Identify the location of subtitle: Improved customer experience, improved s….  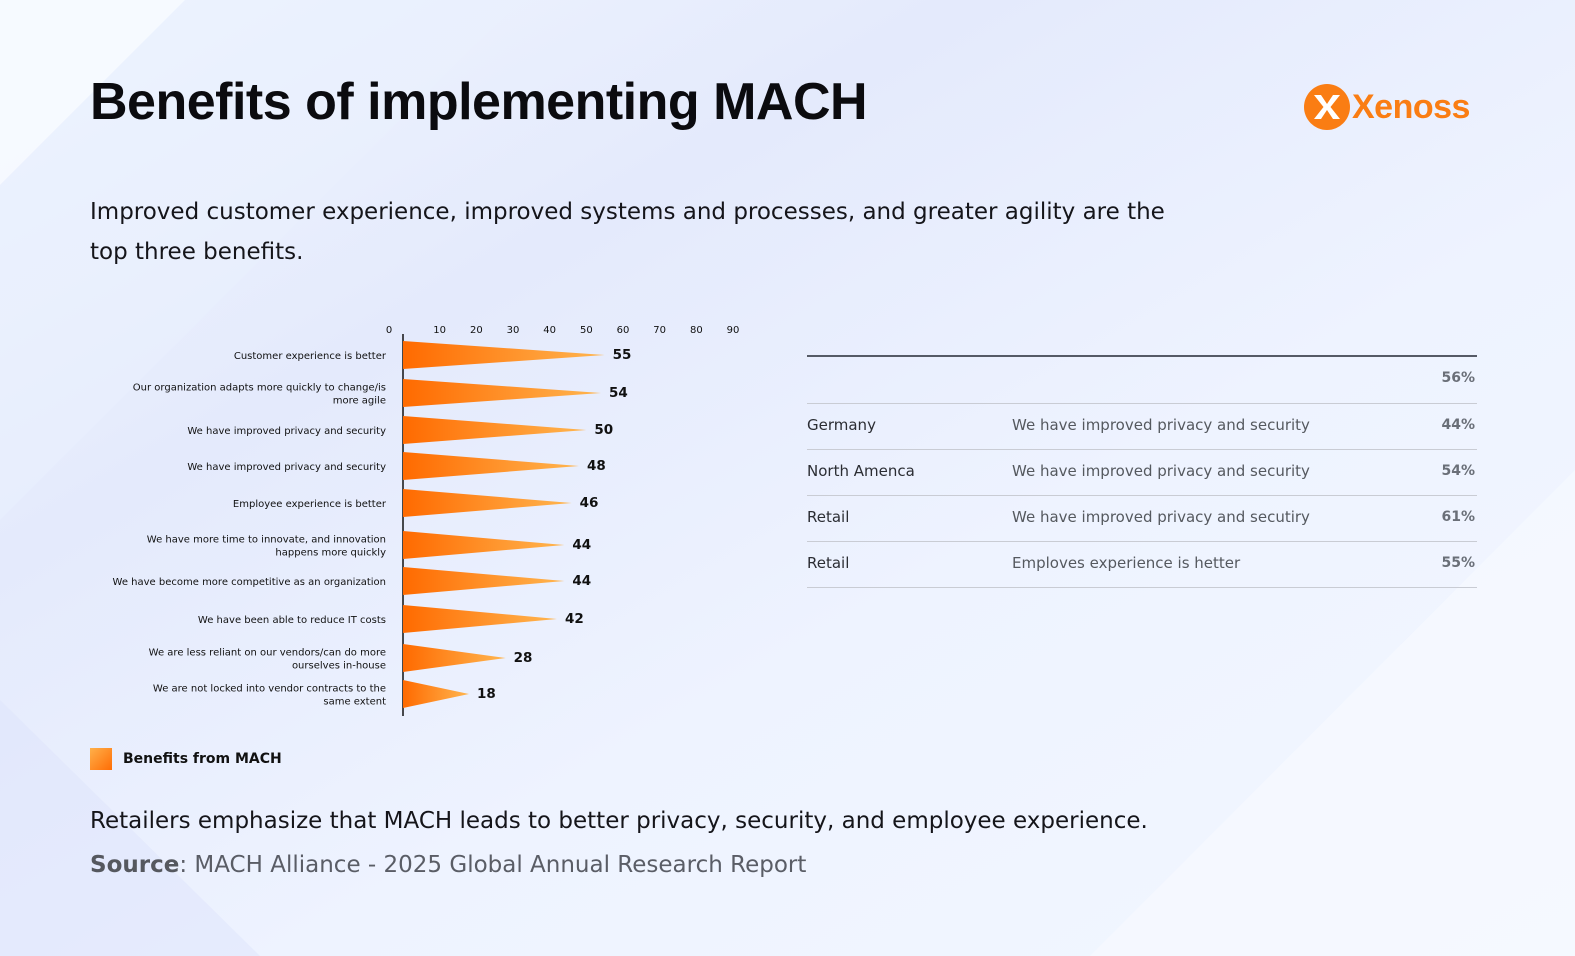
(627, 232).